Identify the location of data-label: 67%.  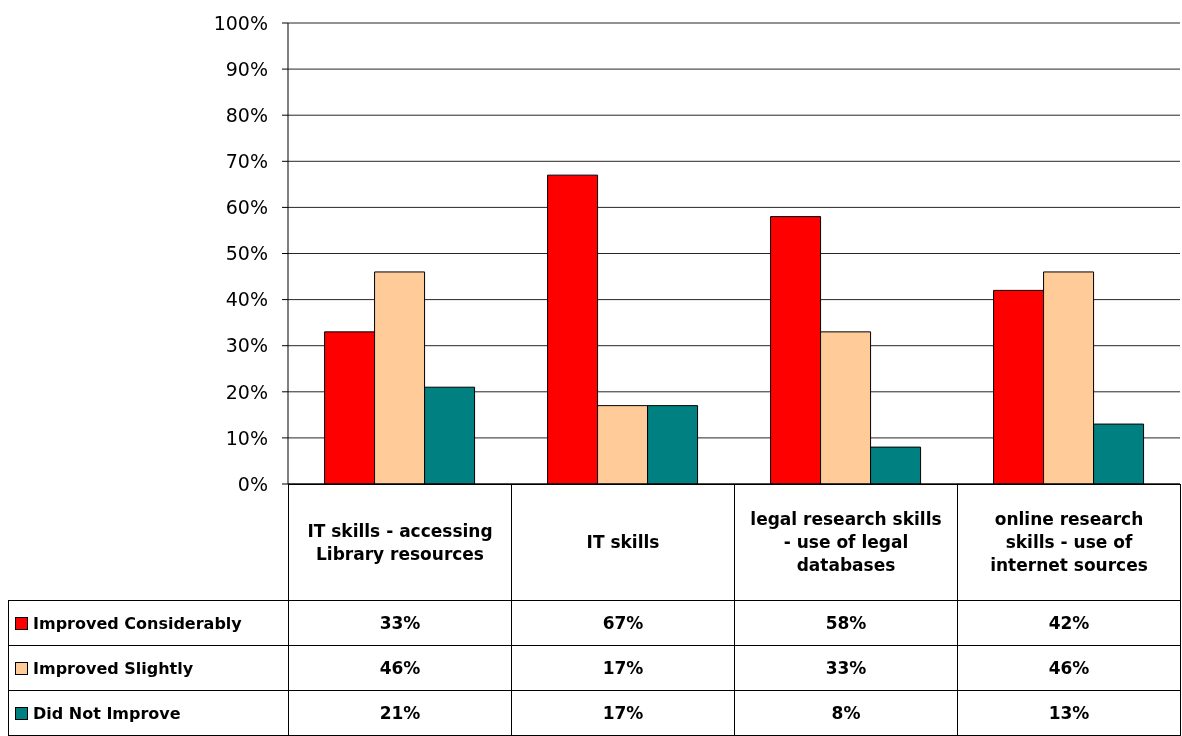
(623, 623).